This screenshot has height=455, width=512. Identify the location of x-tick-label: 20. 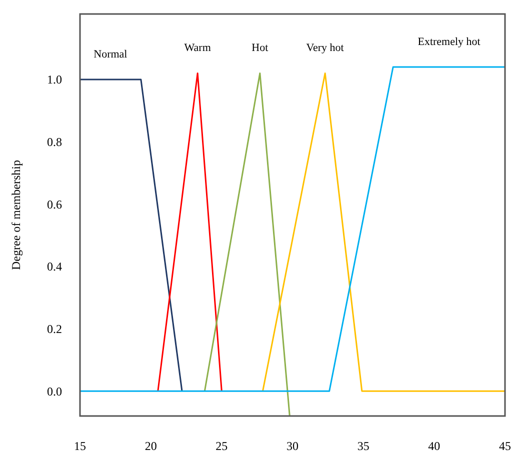
(150, 446).